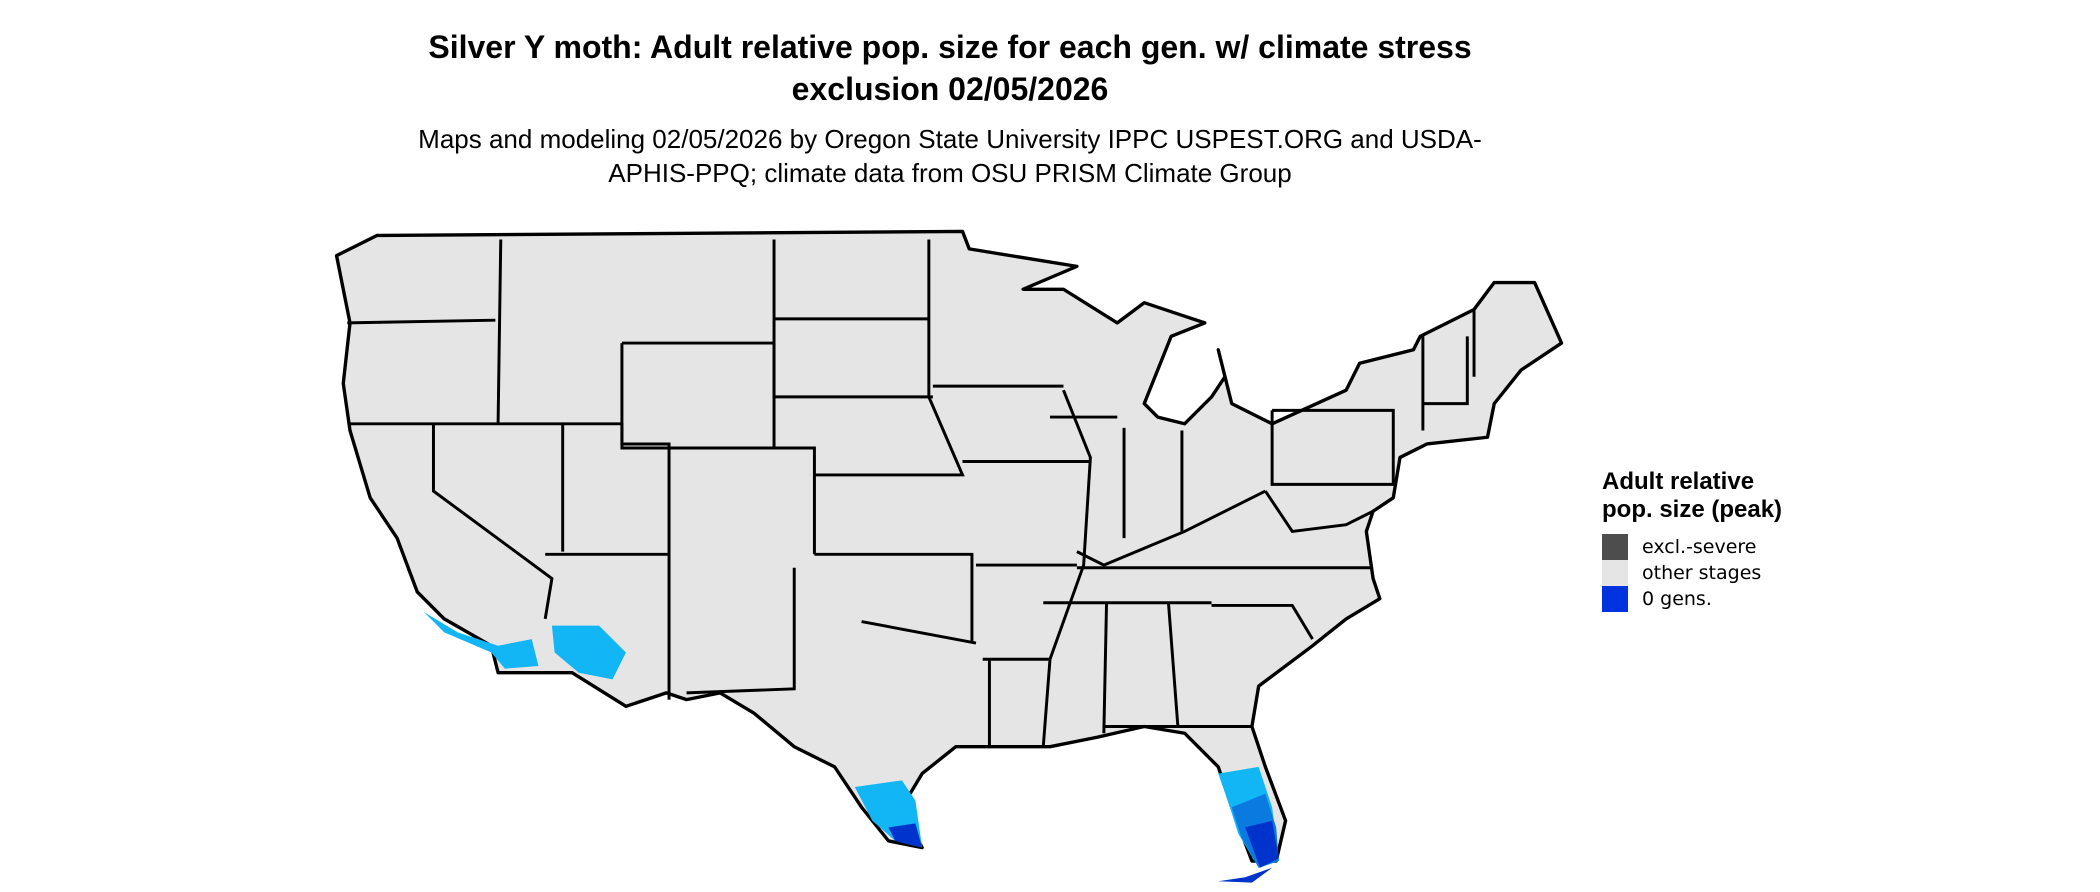 This screenshot has height=892, width=2100. Describe the element at coordinates (1245, 875) in the screenshot. I see `florida-keys` at that location.